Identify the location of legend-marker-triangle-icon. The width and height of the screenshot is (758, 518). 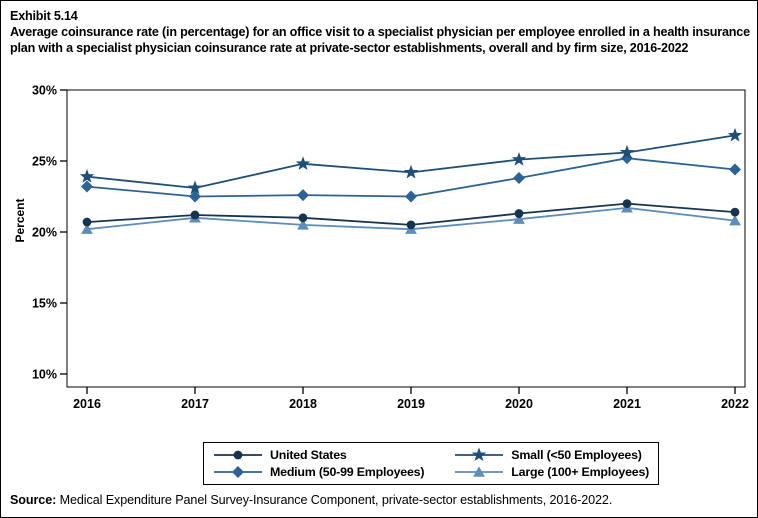
(479, 471).